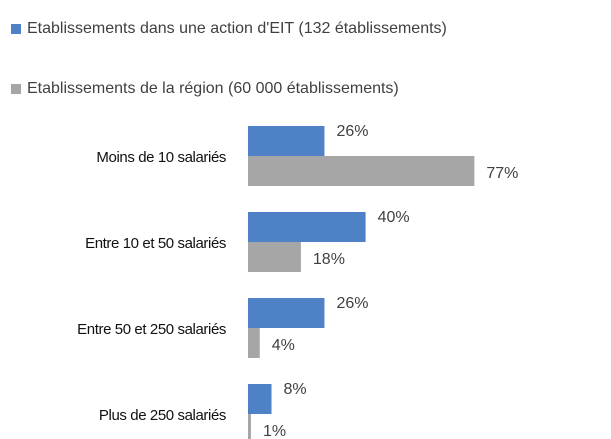 This screenshot has width=611, height=439. I want to click on value-label: 77%, so click(502, 173).